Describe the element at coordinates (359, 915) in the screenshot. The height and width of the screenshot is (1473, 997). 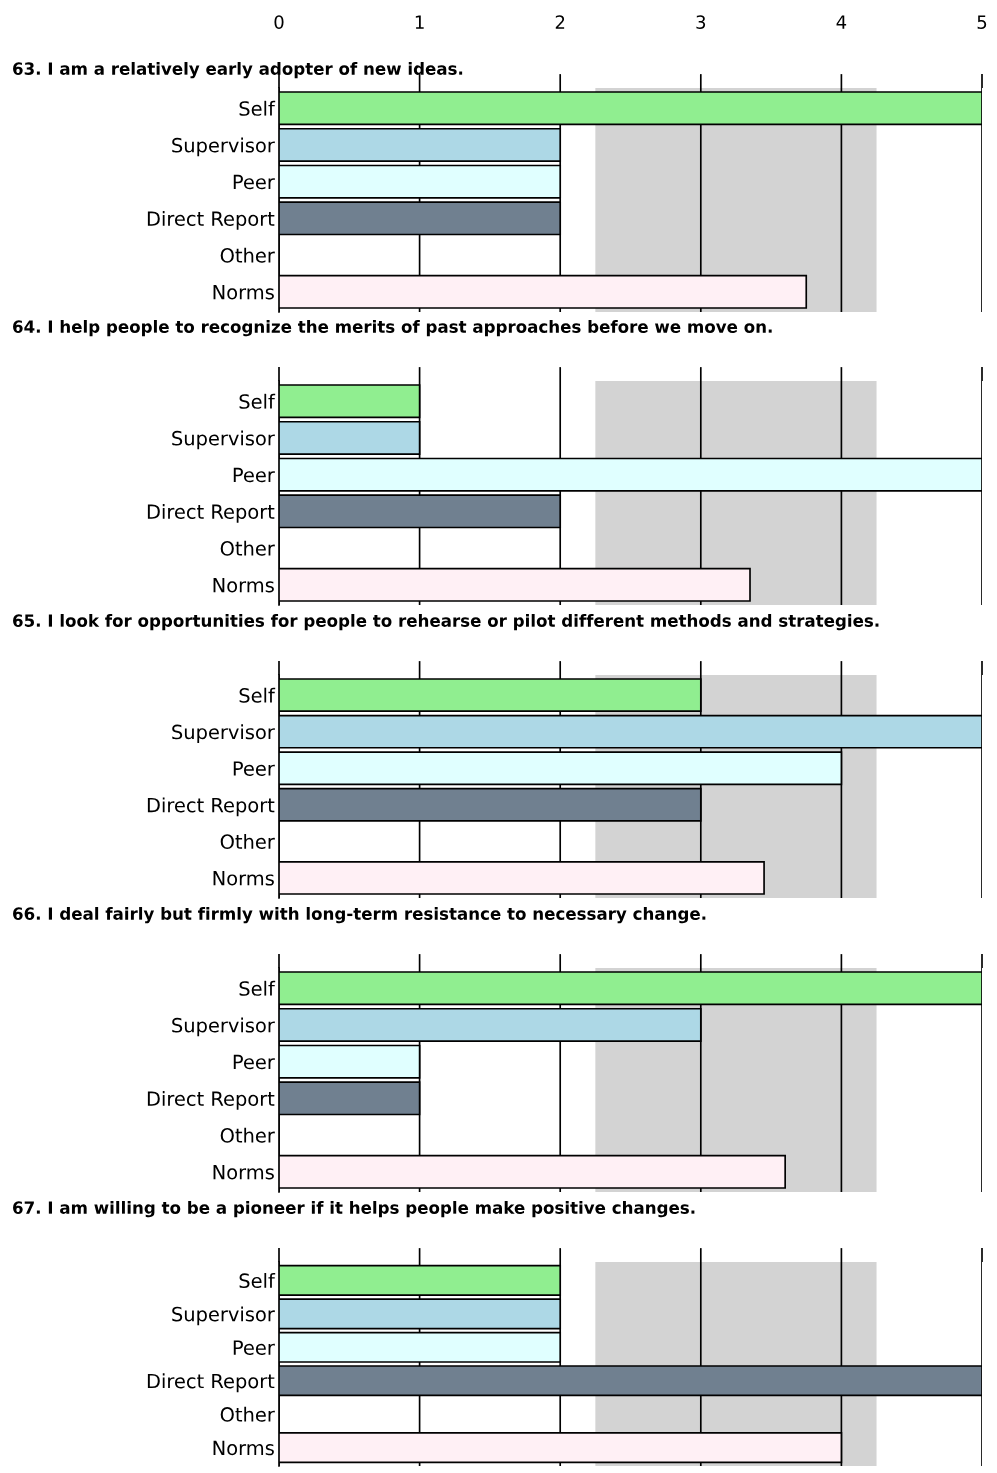
I see `chart-title: 66. I deal fairly but firmly with long-term resistance to necessary change.` at that location.